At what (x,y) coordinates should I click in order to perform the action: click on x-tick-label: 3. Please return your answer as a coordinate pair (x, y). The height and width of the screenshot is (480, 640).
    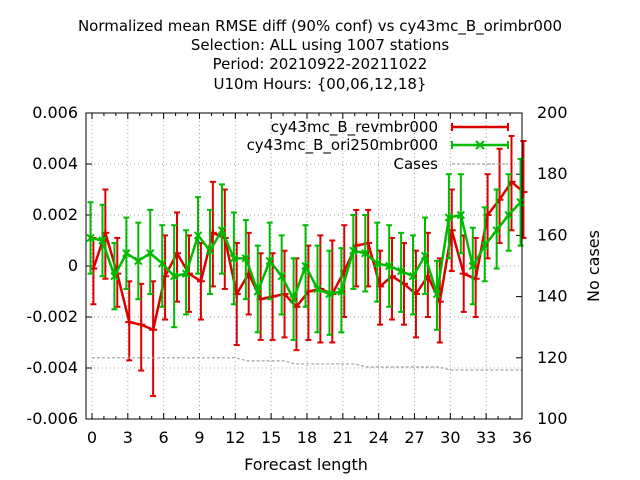
    Looking at the image, I should click on (128, 437).